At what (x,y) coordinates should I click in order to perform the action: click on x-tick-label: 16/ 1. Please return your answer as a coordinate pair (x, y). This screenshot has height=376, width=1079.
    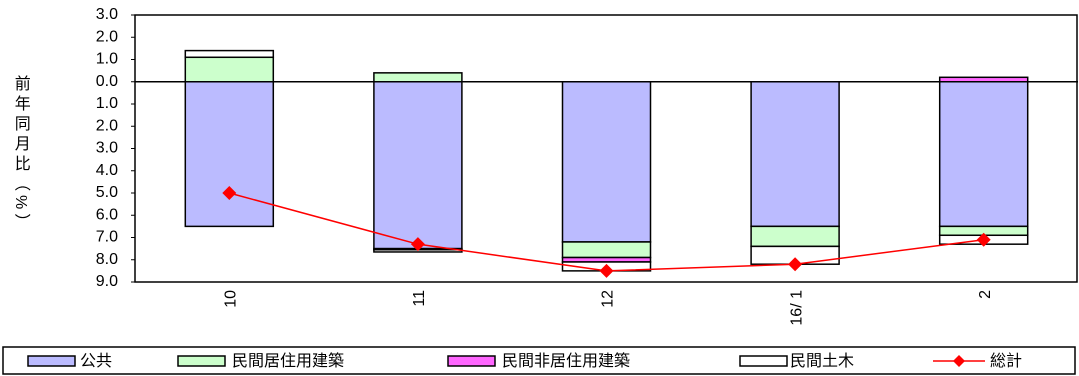
    Looking at the image, I should click on (796, 308).